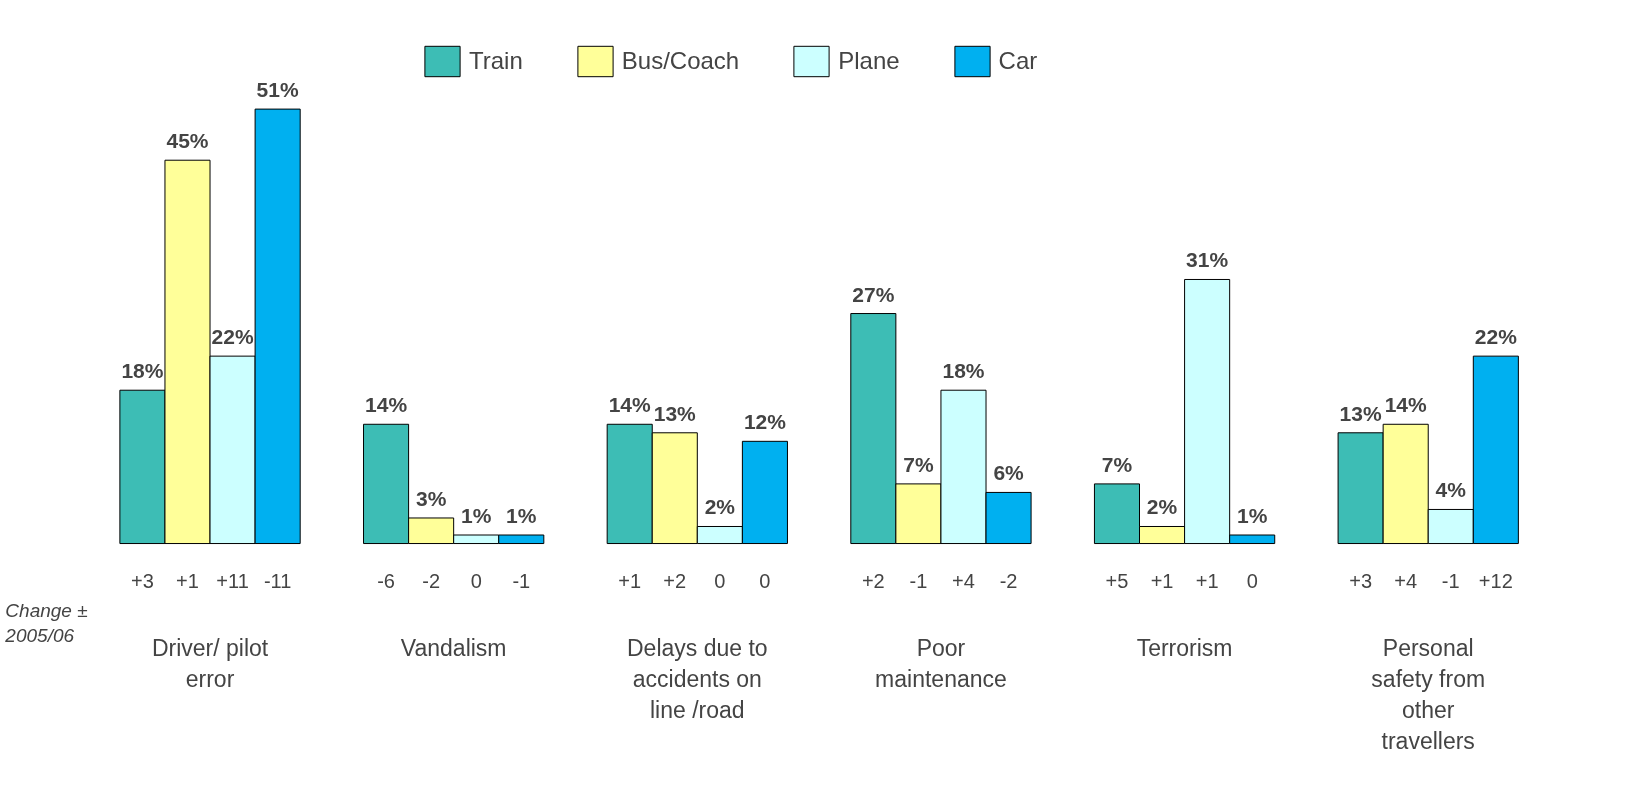 The height and width of the screenshot is (795, 1647). Describe the element at coordinates (277, 580) in the screenshot. I see `text: -11` at that location.